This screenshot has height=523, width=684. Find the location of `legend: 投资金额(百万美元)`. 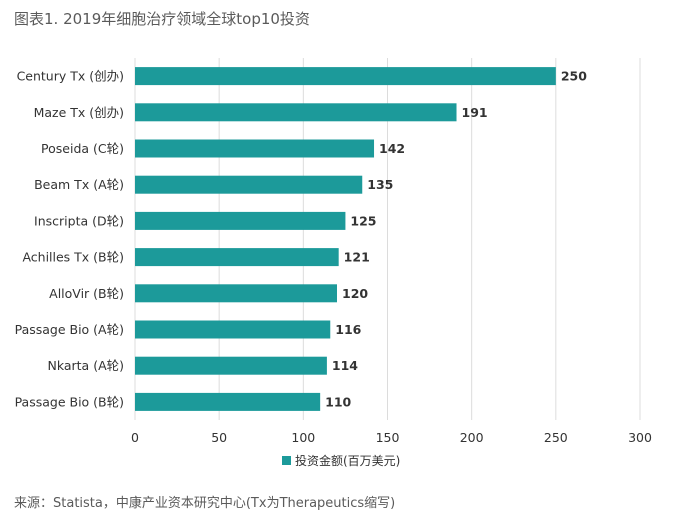

legend: 投资金额(百万美元) is located at coordinates (341, 460).